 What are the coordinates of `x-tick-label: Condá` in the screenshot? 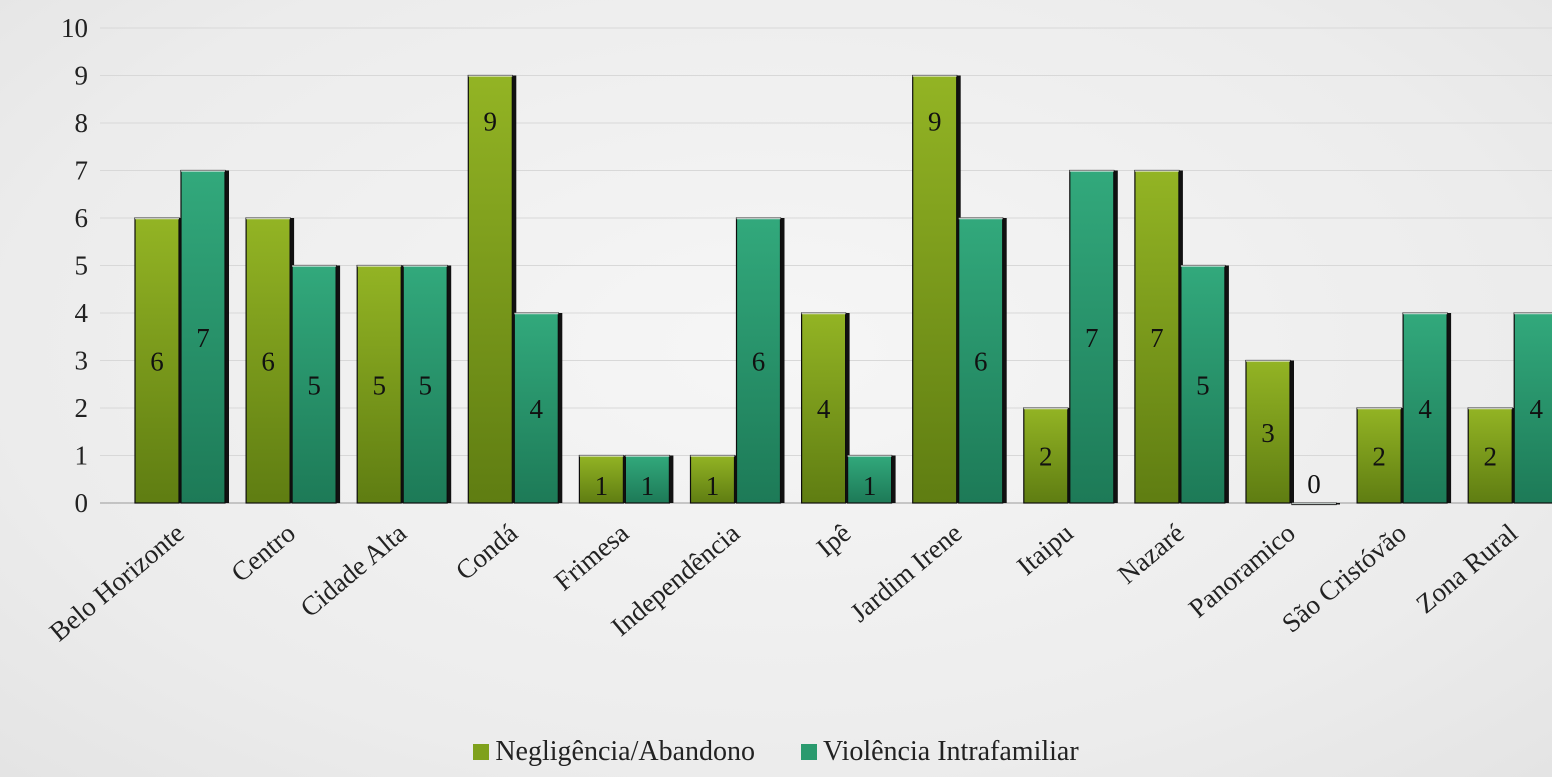 It's located at (486, 552).